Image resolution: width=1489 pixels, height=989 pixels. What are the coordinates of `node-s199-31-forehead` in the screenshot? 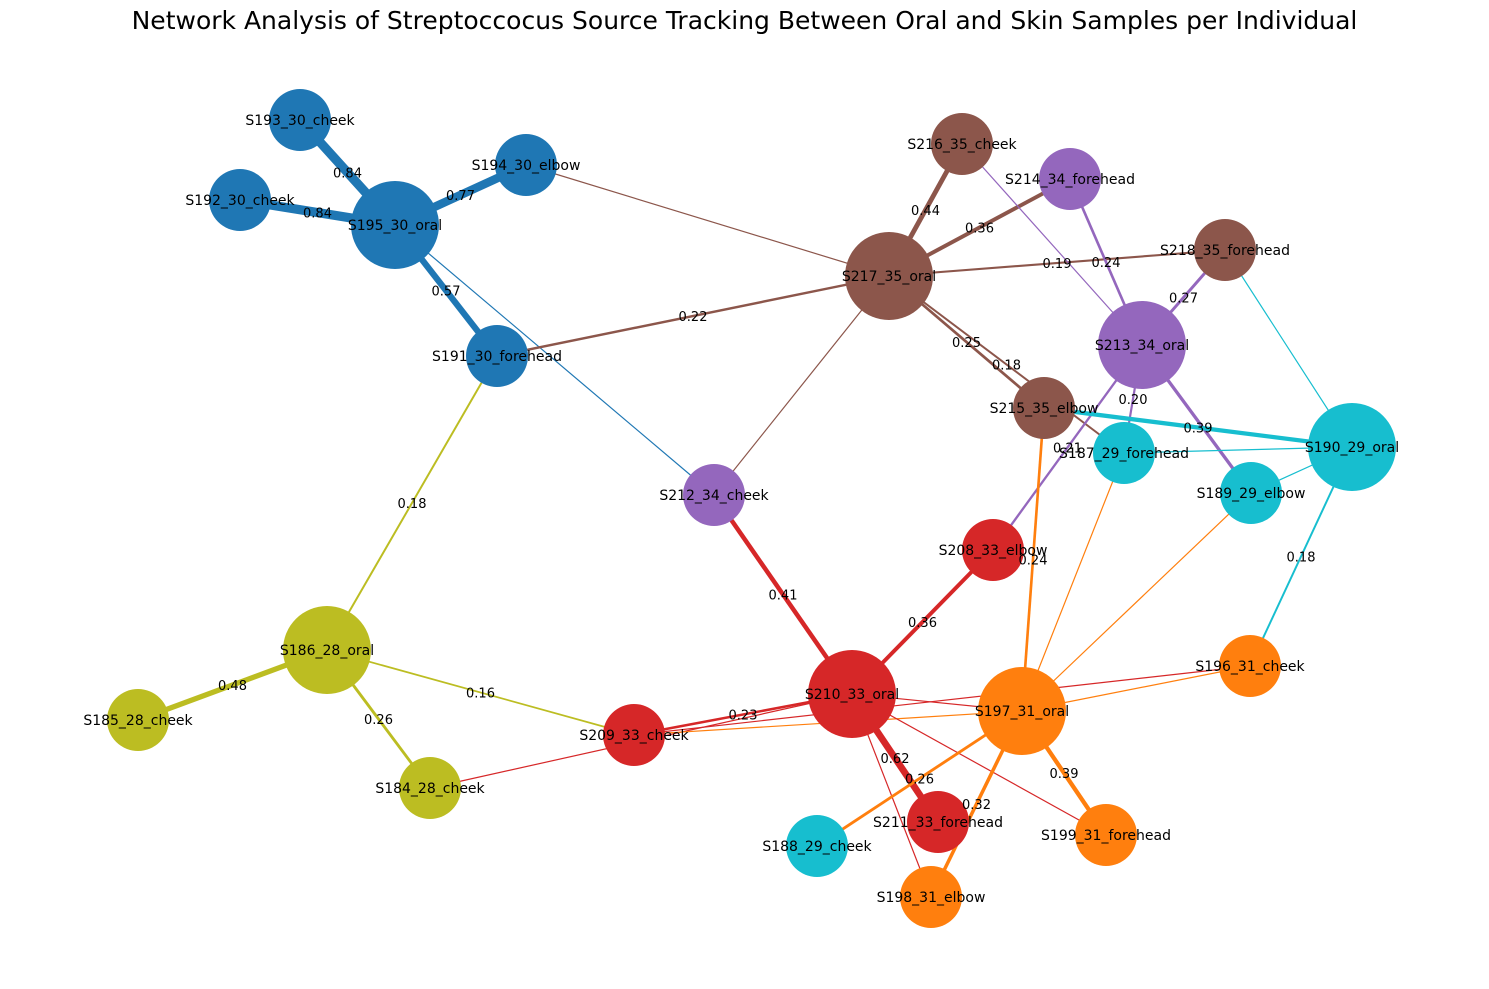 It's located at (1106, 835).